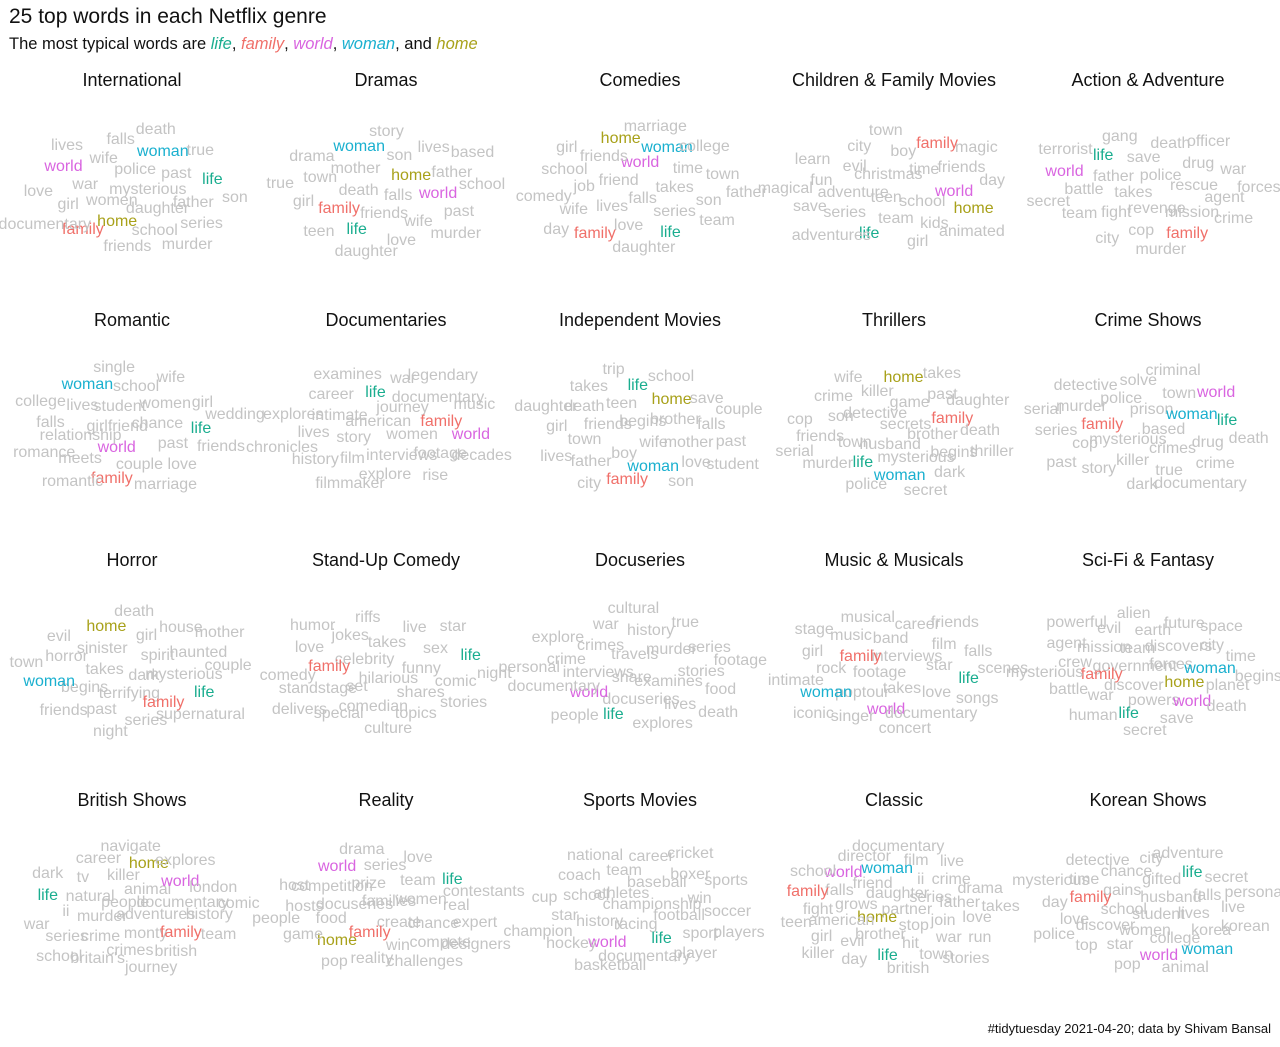 The image size is (1280, 1047). Describe the element at coordinates (200, 714) in the screenshot. I see `cloud-word: supernatural` at that location.